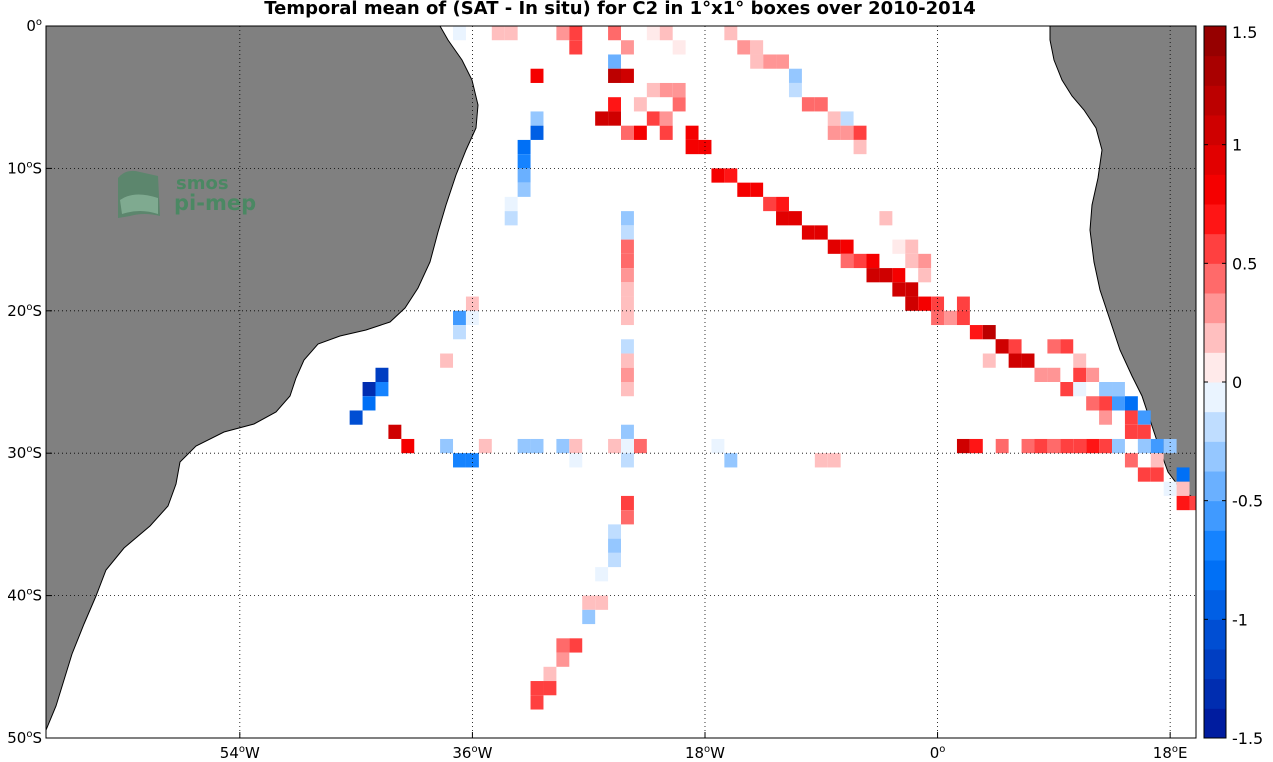 The height and width of the screenshot is (762, 1273). I want to click on colorbar-tick-label: 0.5, so click(1244, 263).